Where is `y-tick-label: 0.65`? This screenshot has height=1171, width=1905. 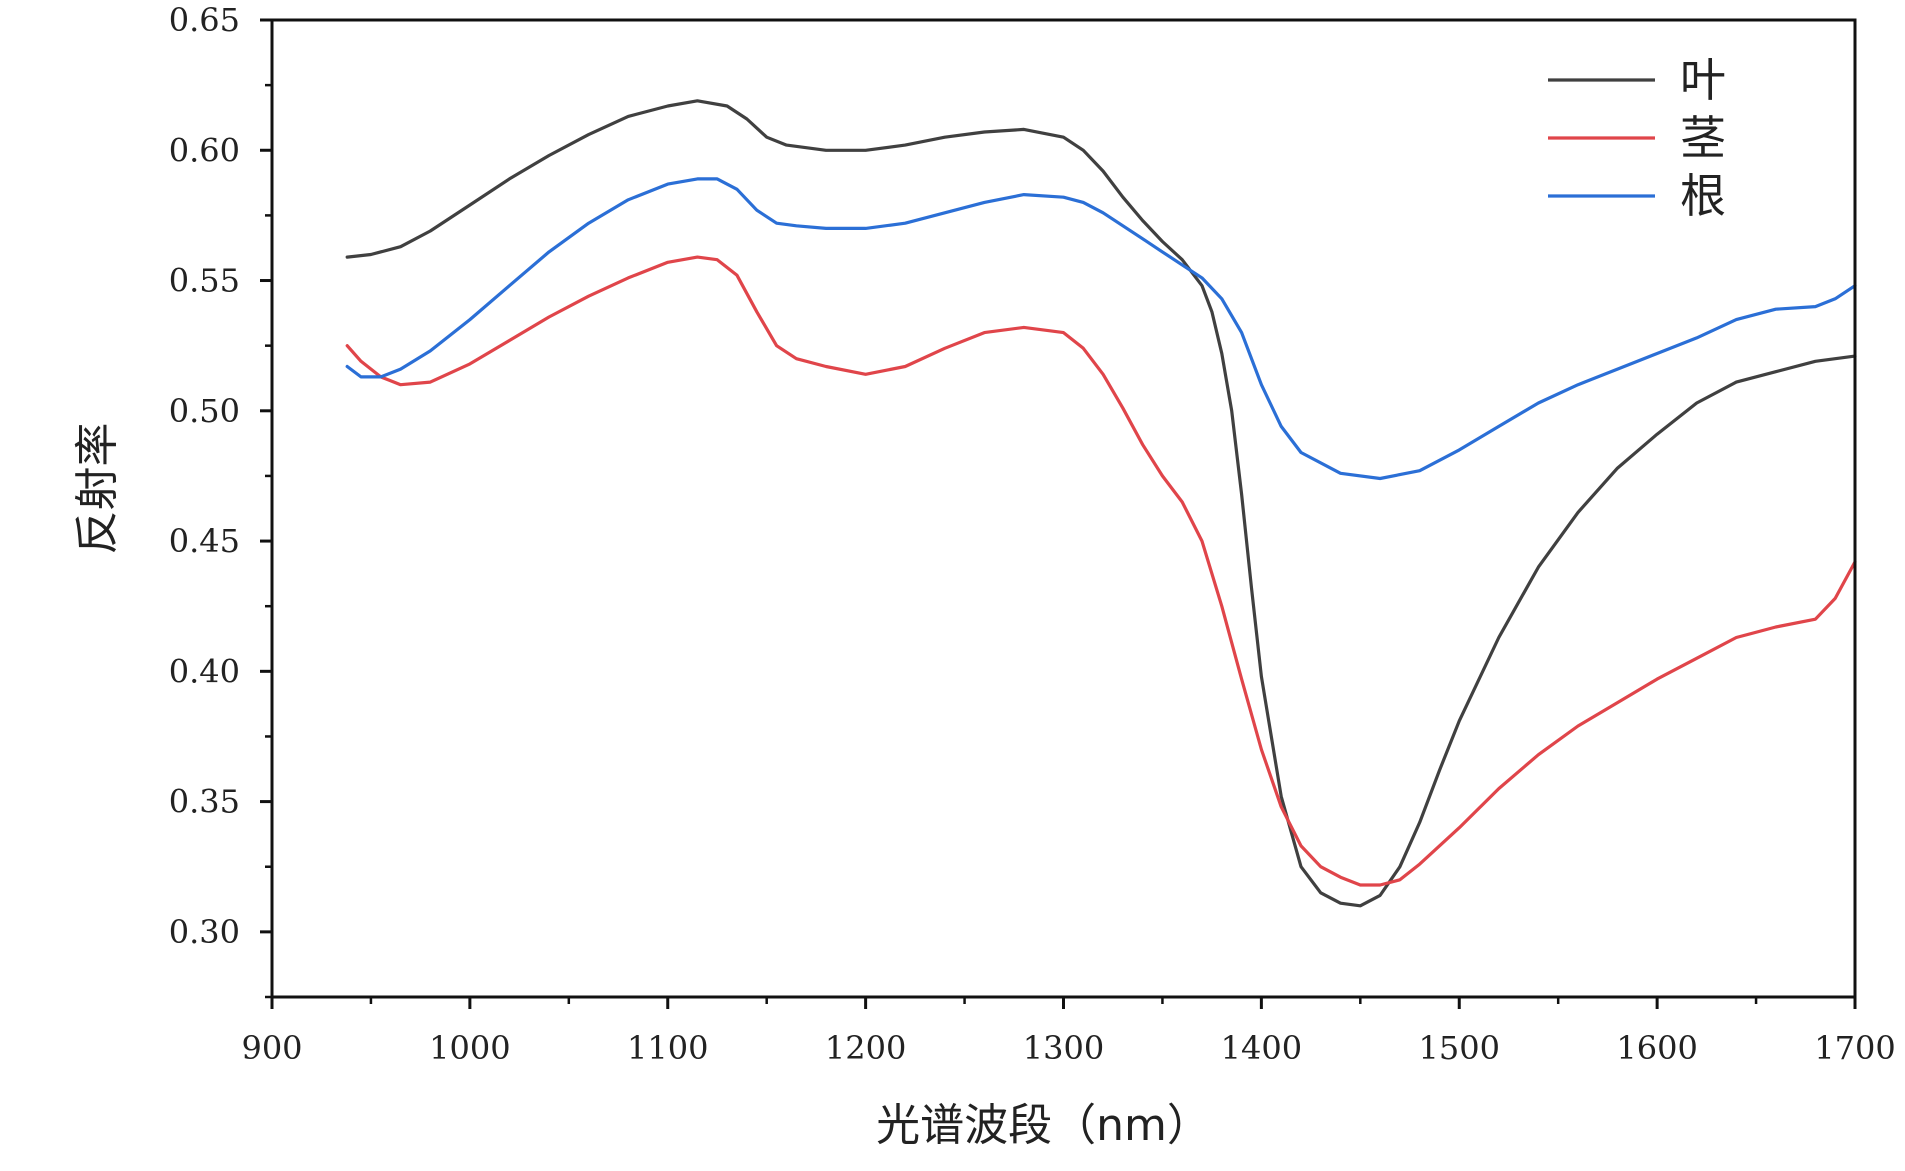 y-tick-label: 0.65 is located at coordinates (204, 20).